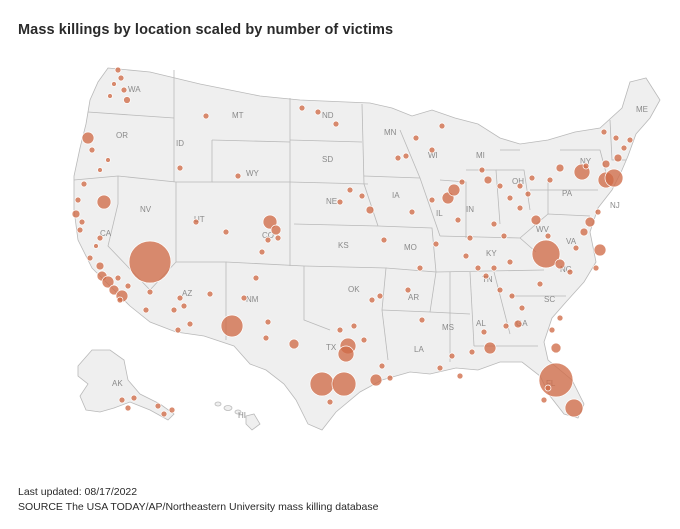  I want to click on state-label-ut: UT, so click(199, 219).